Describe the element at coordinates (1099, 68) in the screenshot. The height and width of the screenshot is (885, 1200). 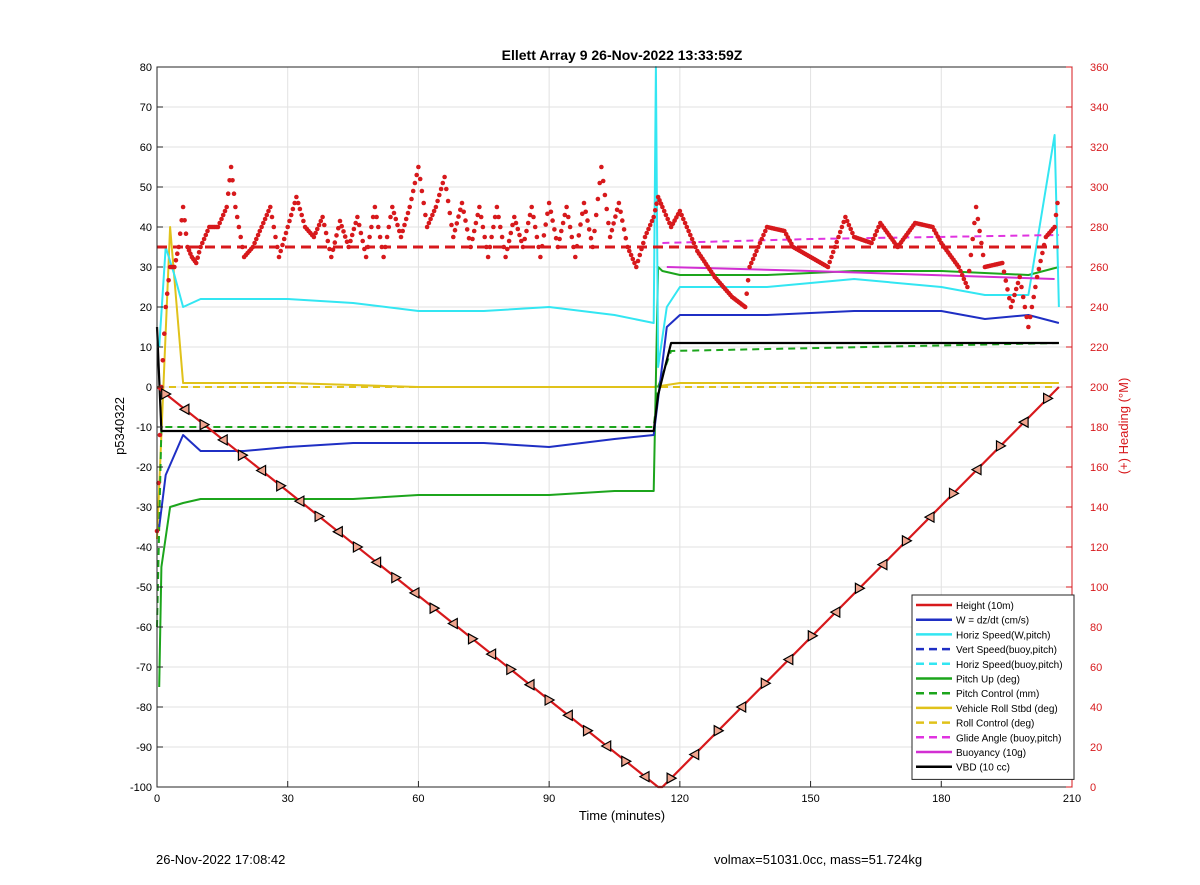
I see `y2-tick-label: 360` at that location.